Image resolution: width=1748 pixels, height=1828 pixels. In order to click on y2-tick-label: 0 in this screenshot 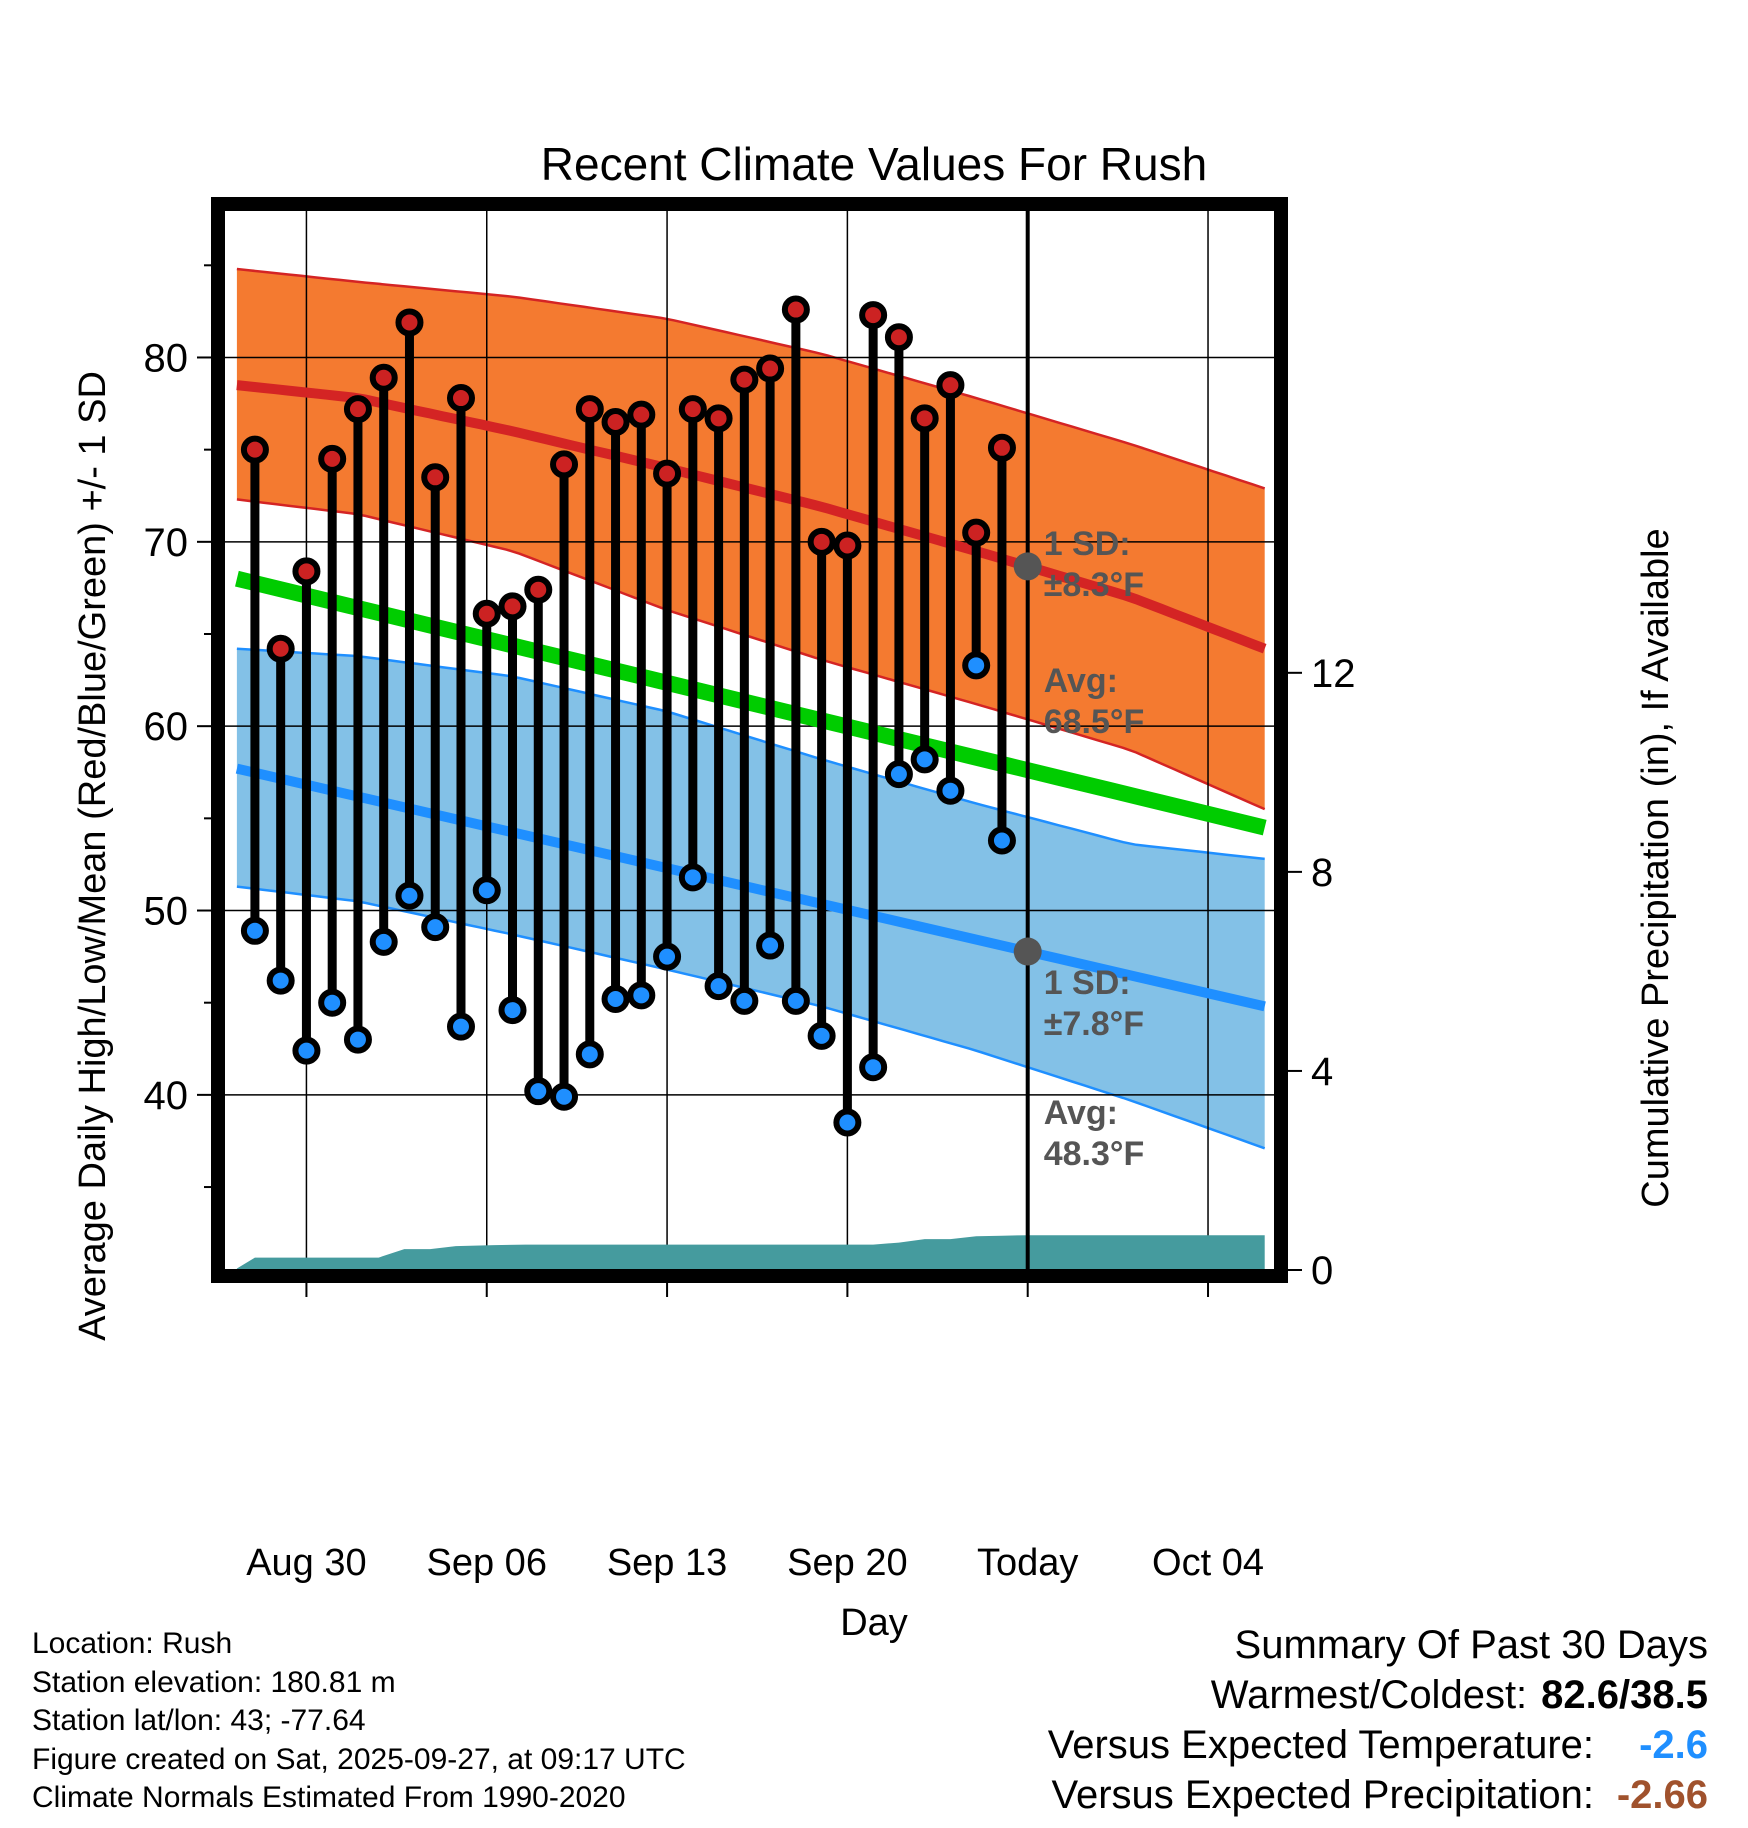, I will do `click(1322, 1271)`.